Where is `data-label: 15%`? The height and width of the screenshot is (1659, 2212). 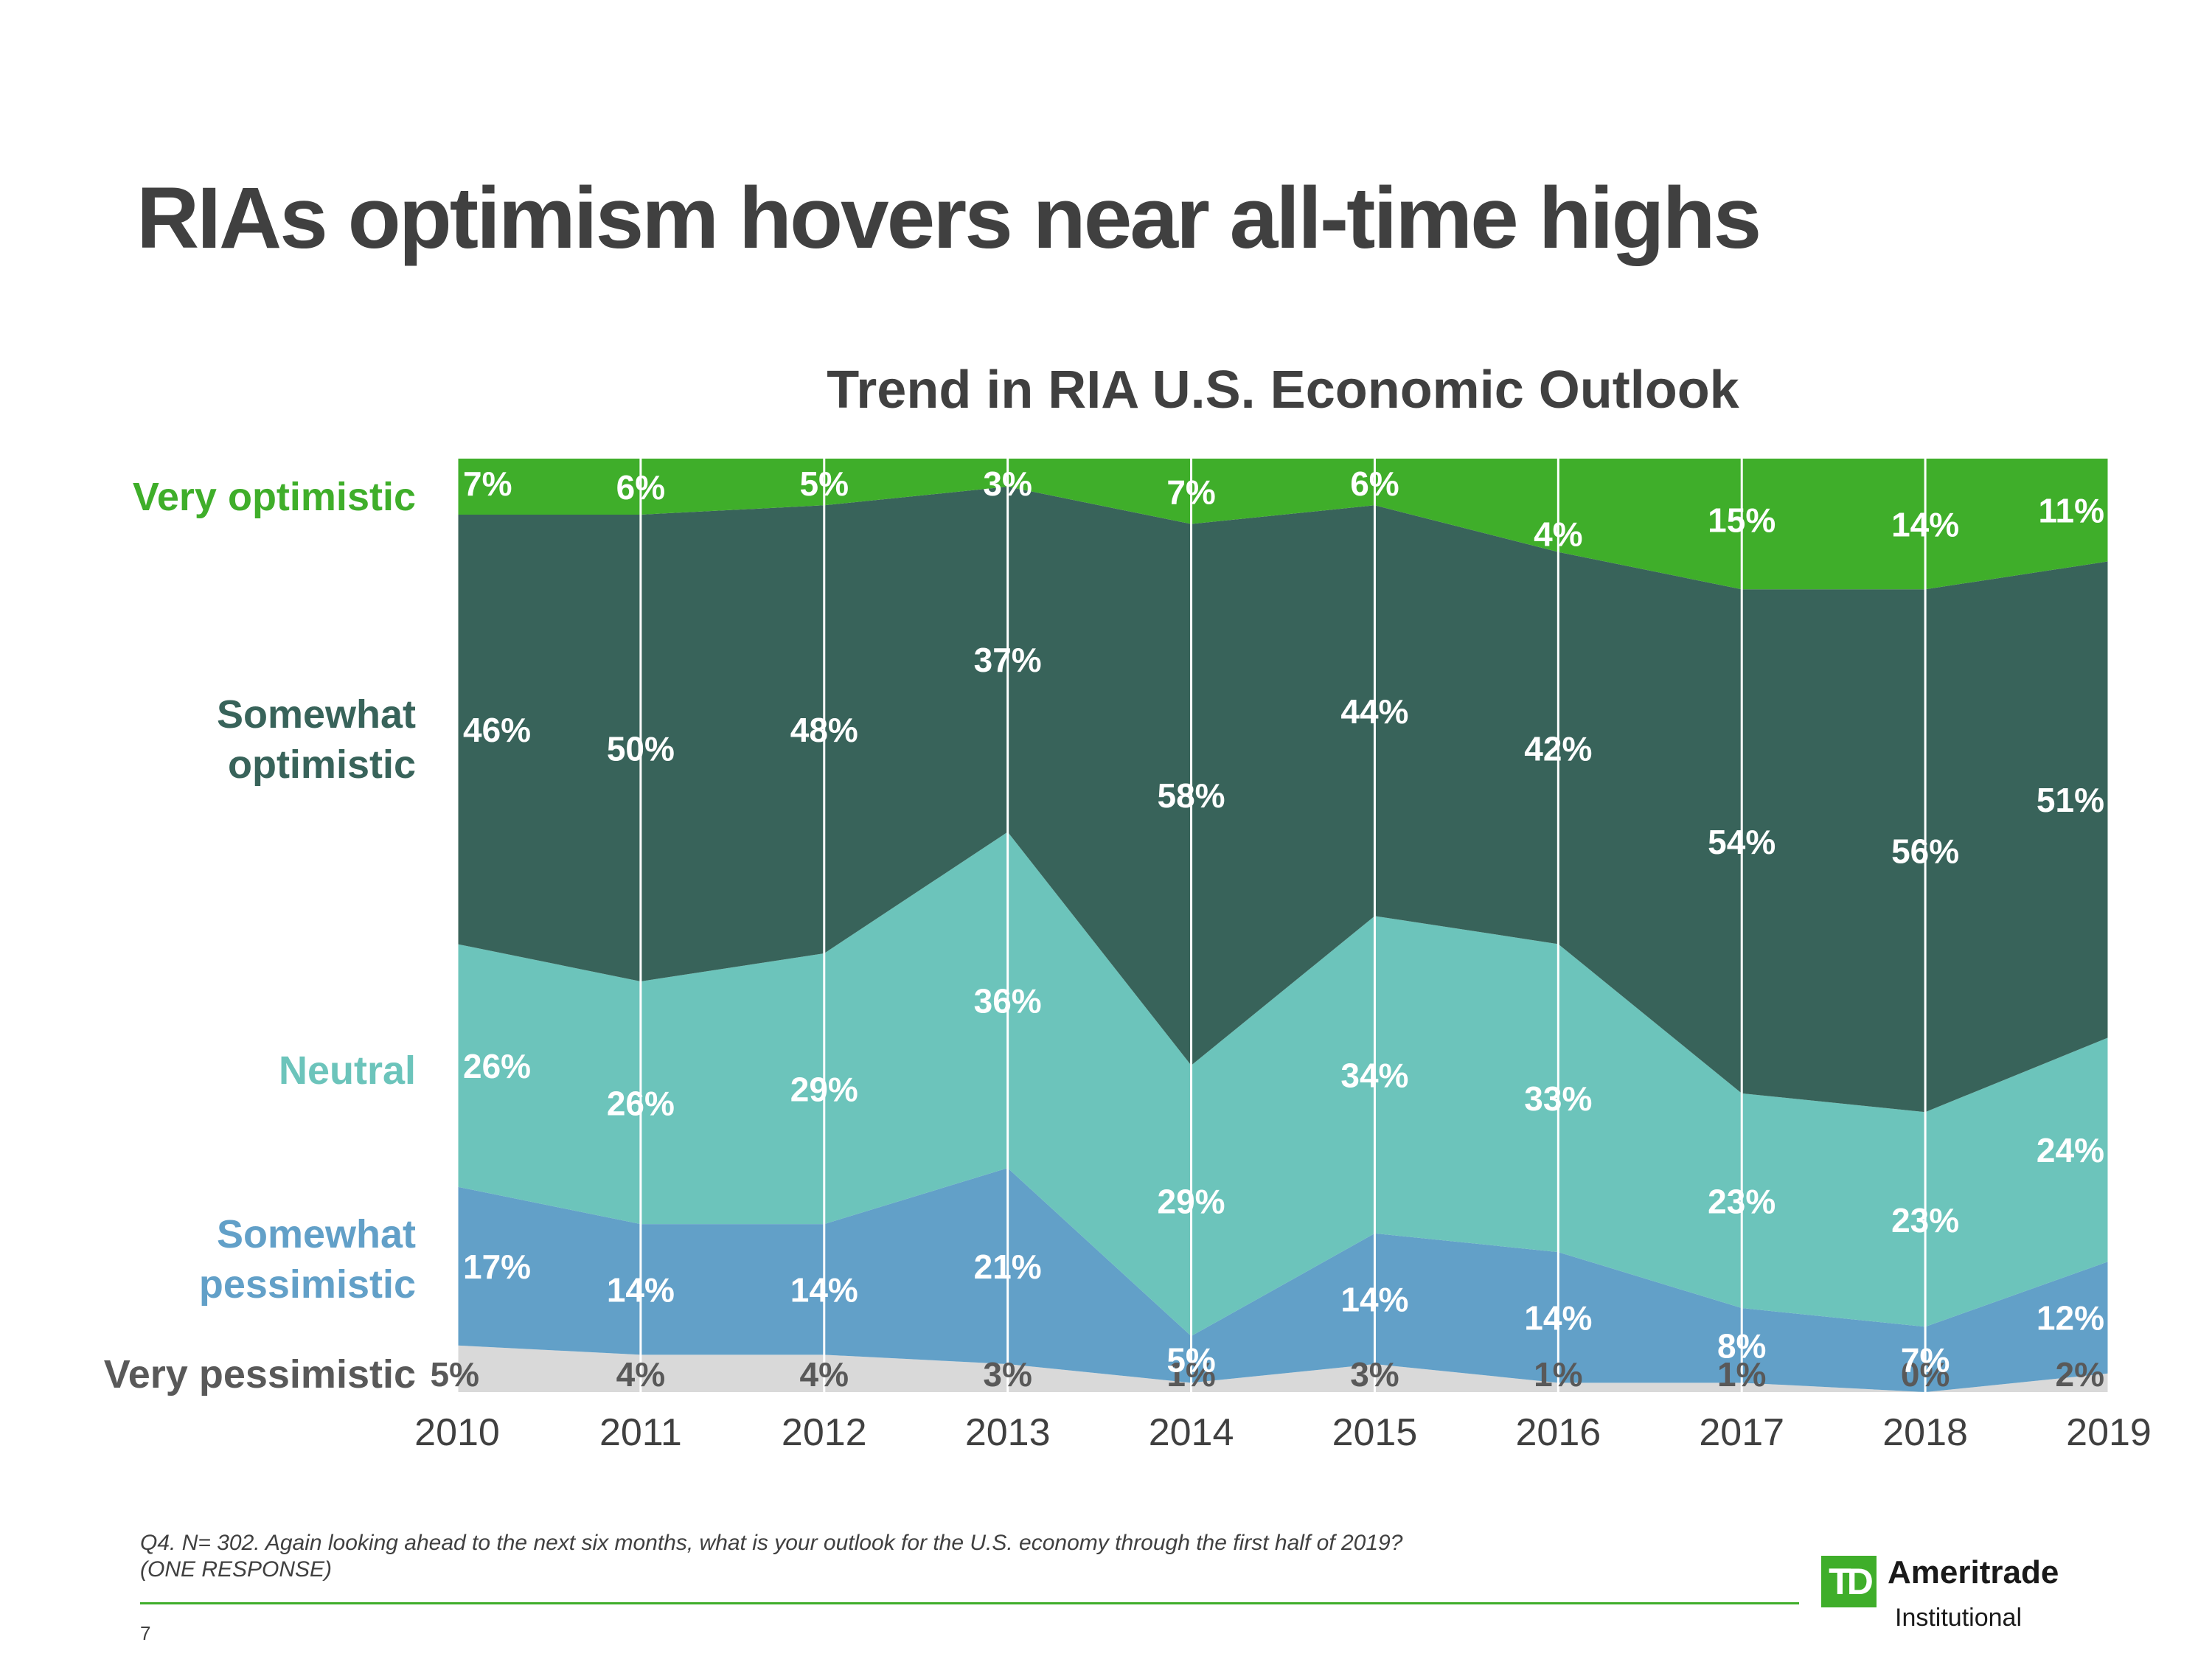 data-label: 15% is located at coordinates (1741, 520).